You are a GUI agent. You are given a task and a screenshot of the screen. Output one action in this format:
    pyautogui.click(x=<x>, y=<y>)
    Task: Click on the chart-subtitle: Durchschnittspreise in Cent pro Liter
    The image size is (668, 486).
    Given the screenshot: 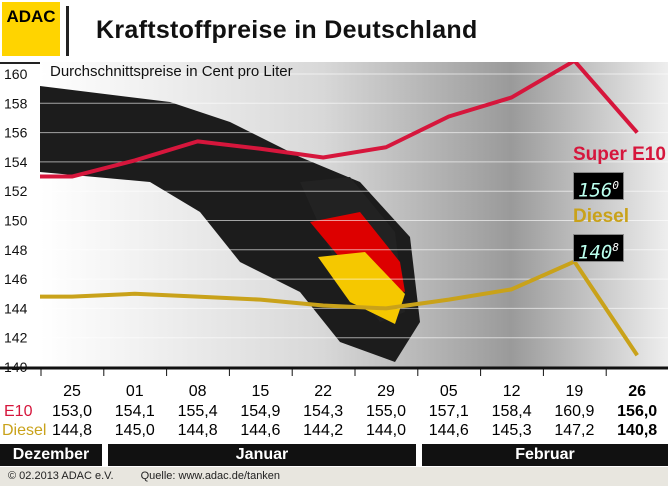 What is the action you would take?
    pyautogui.click(x=171, y=71)
    